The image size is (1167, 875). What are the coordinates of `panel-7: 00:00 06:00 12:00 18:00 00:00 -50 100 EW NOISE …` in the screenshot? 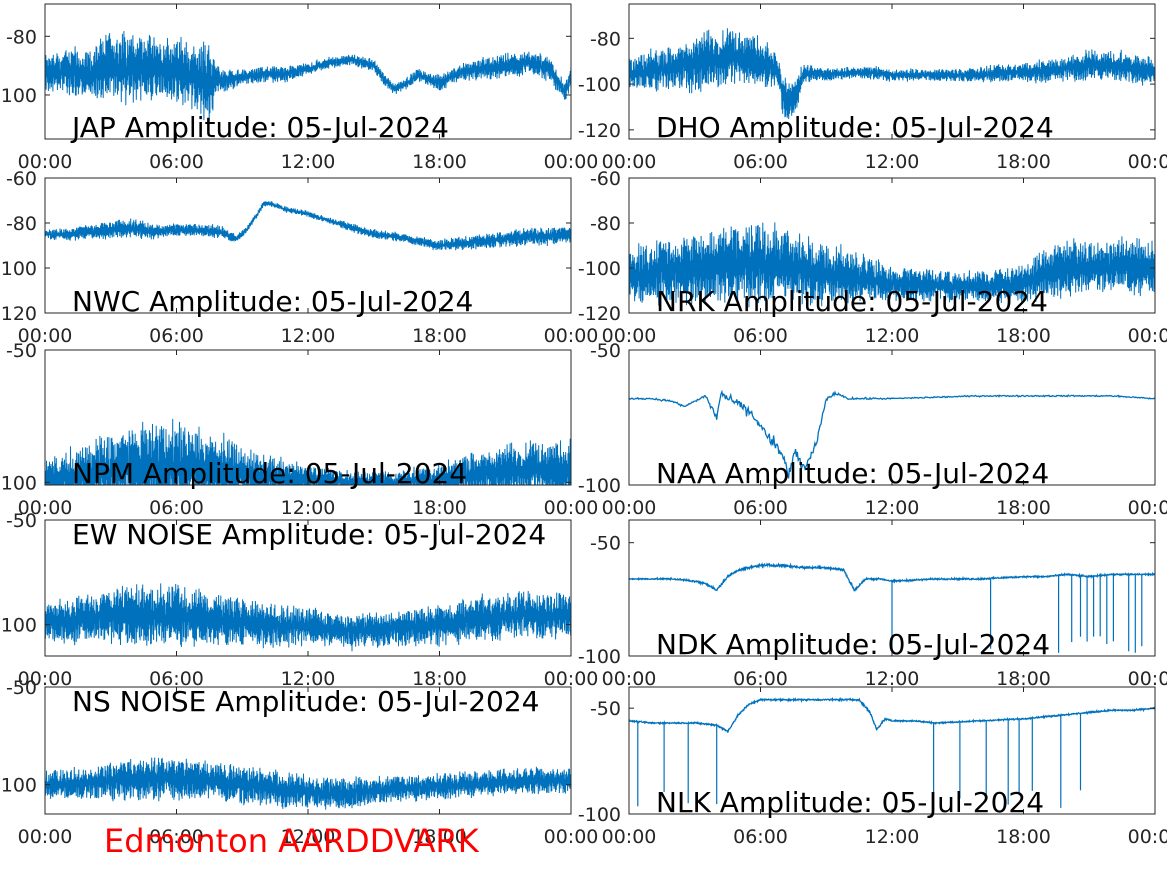 It's located at (300, 600).